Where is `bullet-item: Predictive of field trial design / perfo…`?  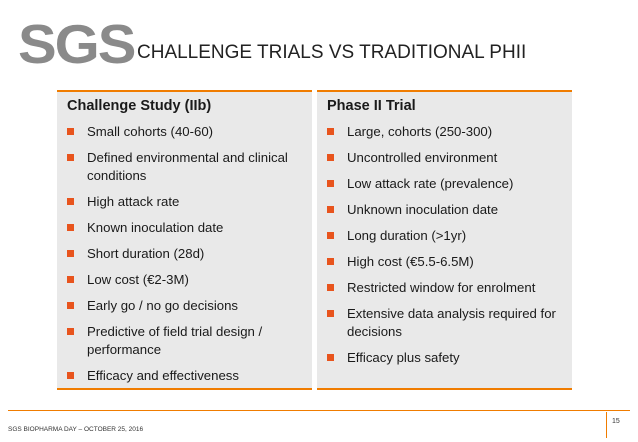 bullet-item: Predictive of field trial design / perfo… is located at coordinates (179, 341).